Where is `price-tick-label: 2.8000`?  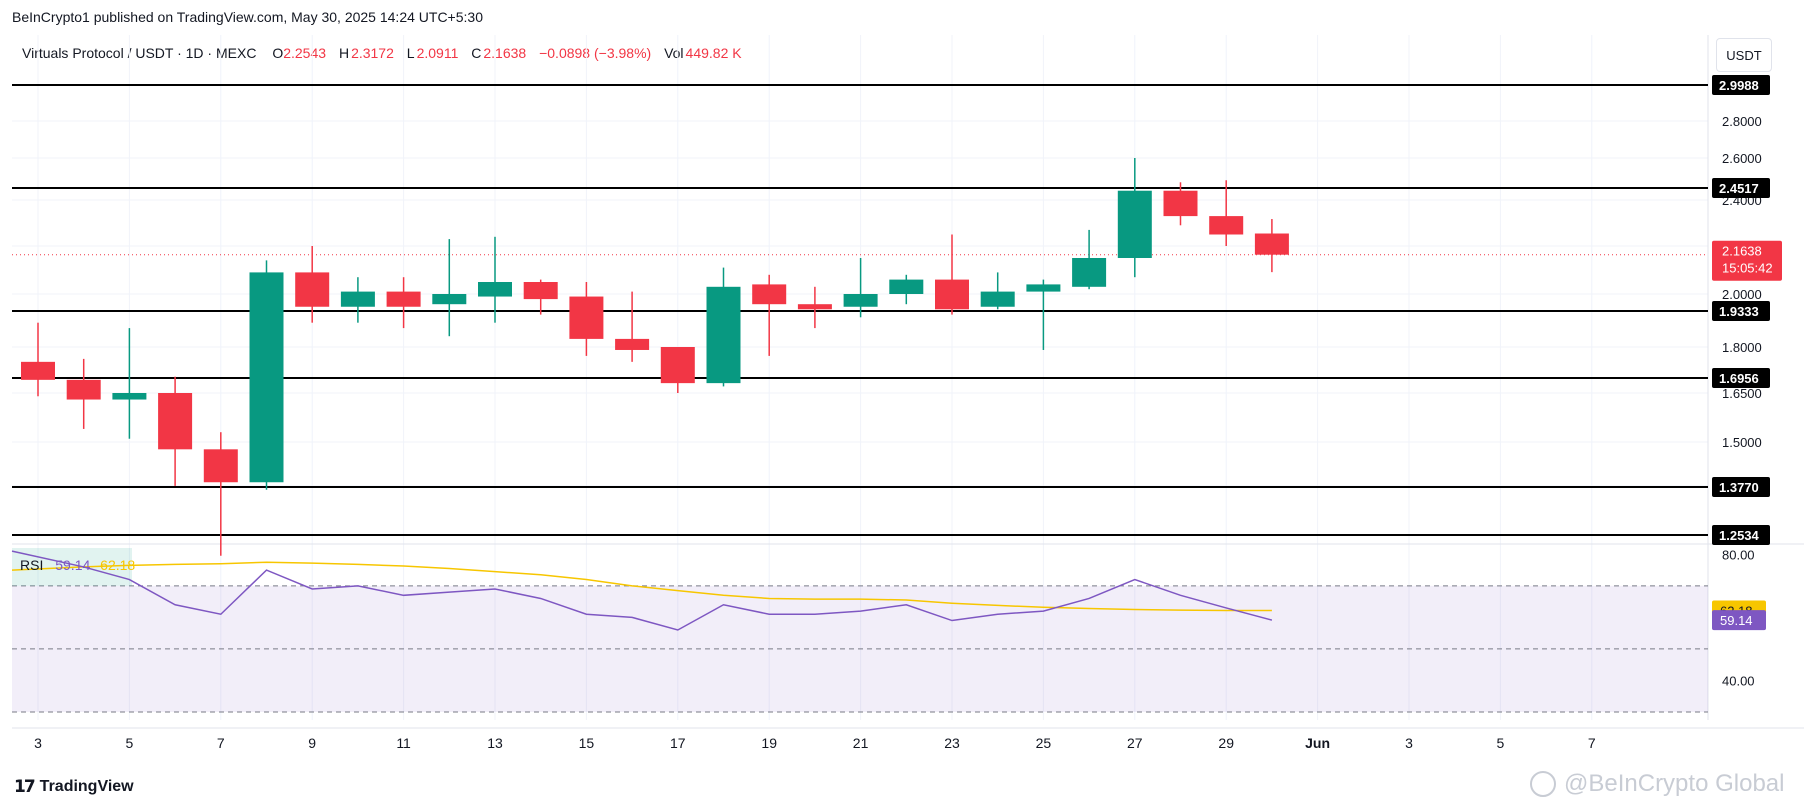
price-tick-label: 2.8000 is located at coordinates (1742, 121).